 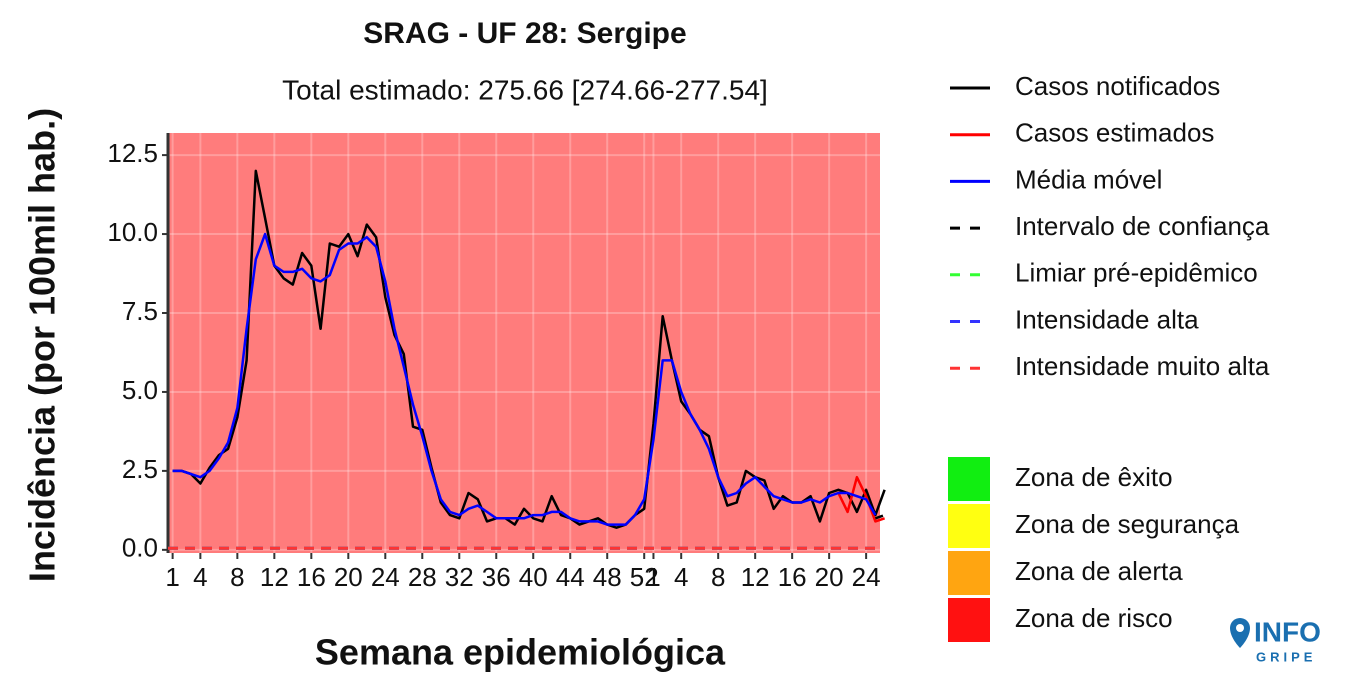 I want to click on zone-label: Zona de alerta, so click(x=1099, y=571).